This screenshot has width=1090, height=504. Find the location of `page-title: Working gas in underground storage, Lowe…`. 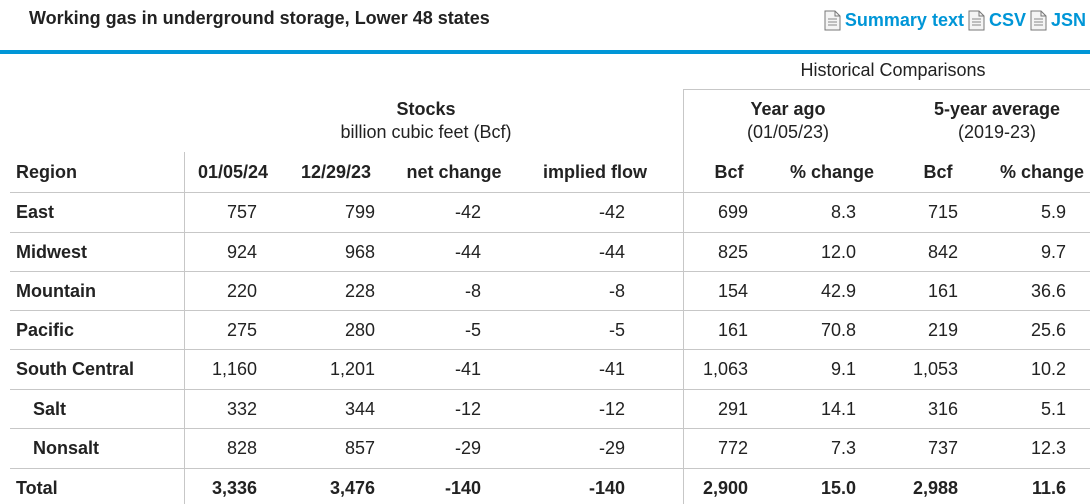

page-title: Working gas in underground storage, Lowe… is located at coordinates (259, 18).